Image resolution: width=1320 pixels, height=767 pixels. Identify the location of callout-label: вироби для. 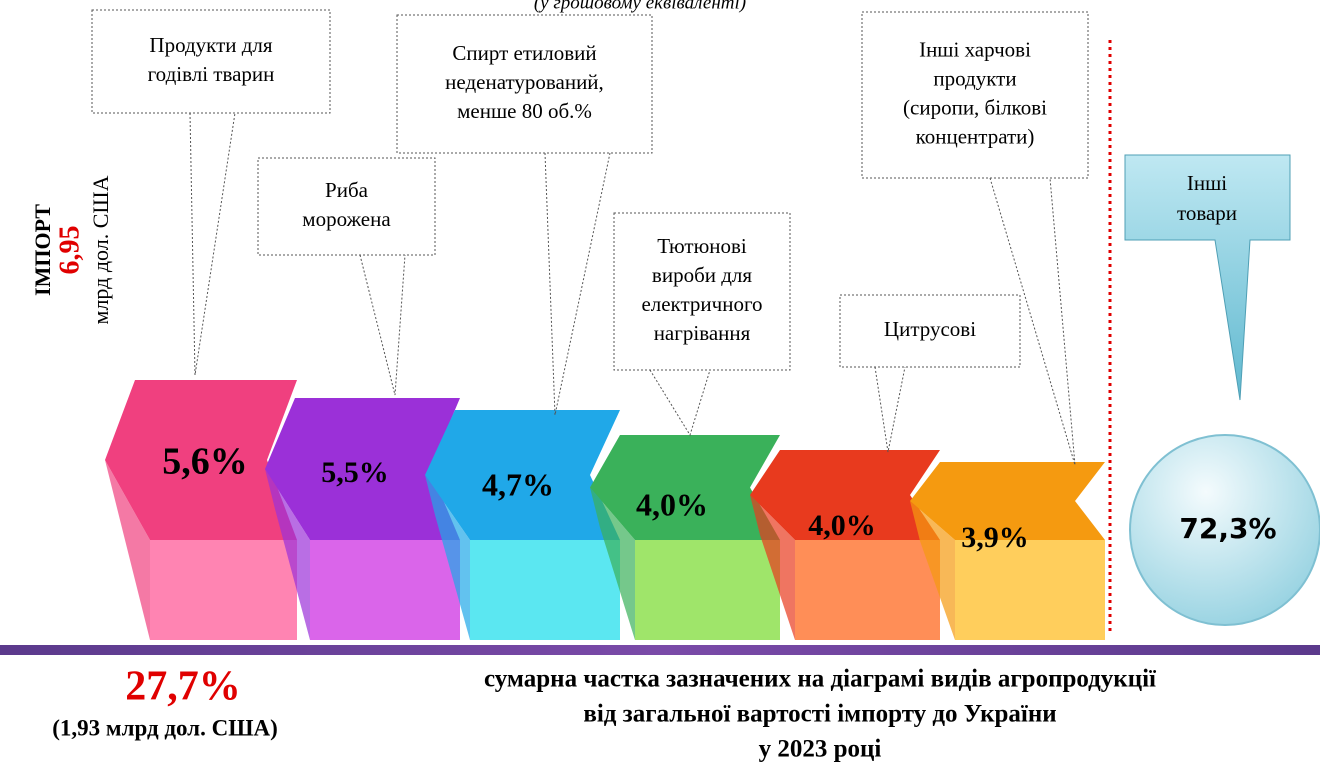
(702, 275).